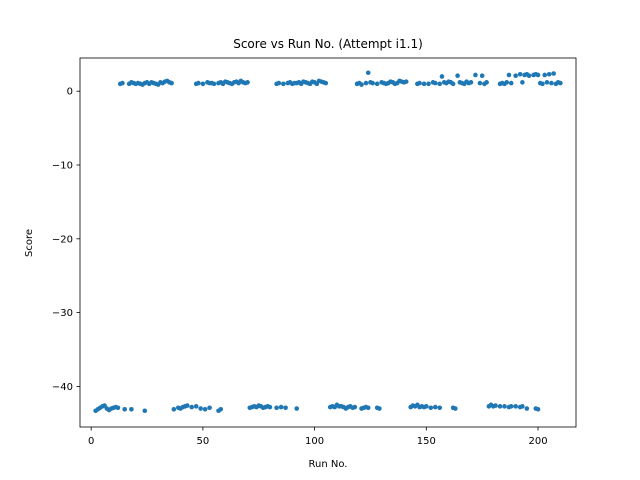  What do you see at coordinates (314, 441) in the screenshot?
I see `x-tick-label: 100` at bounding box center [314, 441].